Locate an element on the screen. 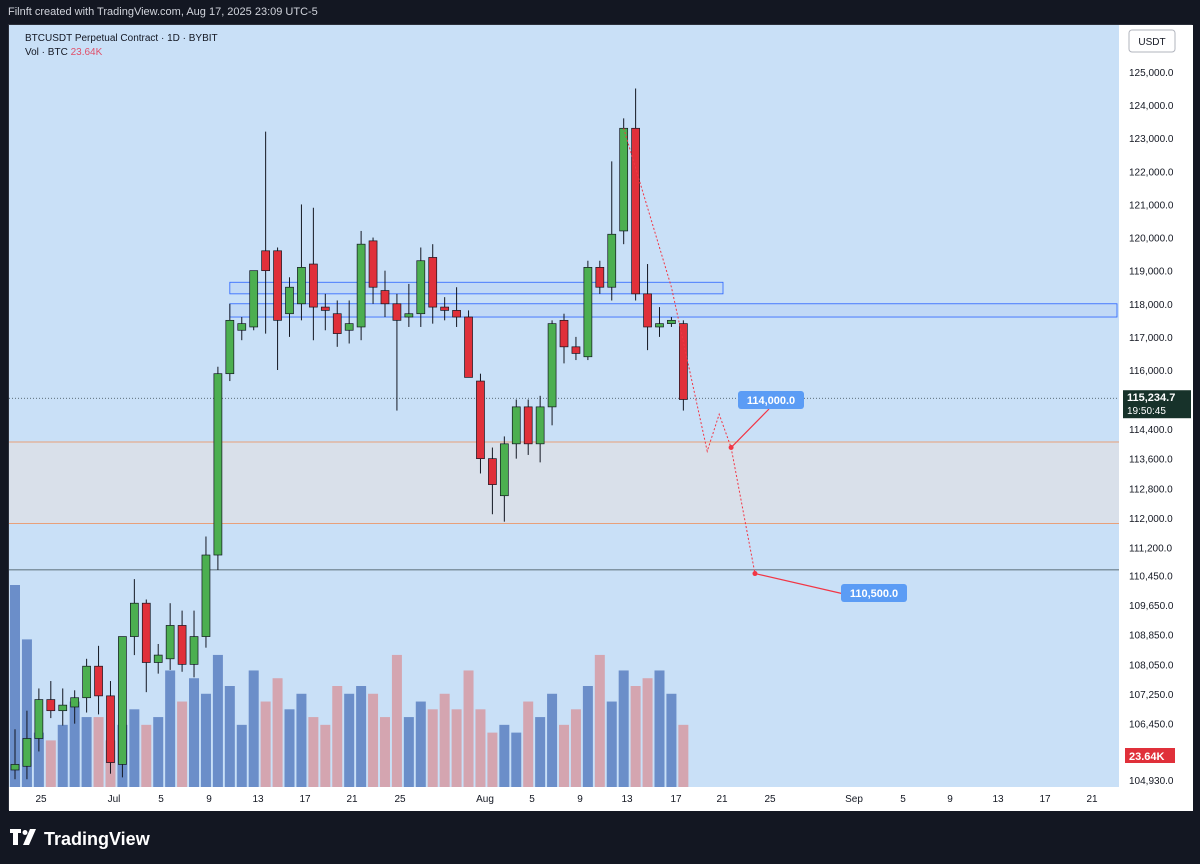  price-tick-label: 125,000.0 is located at coordinates (1151, 73).